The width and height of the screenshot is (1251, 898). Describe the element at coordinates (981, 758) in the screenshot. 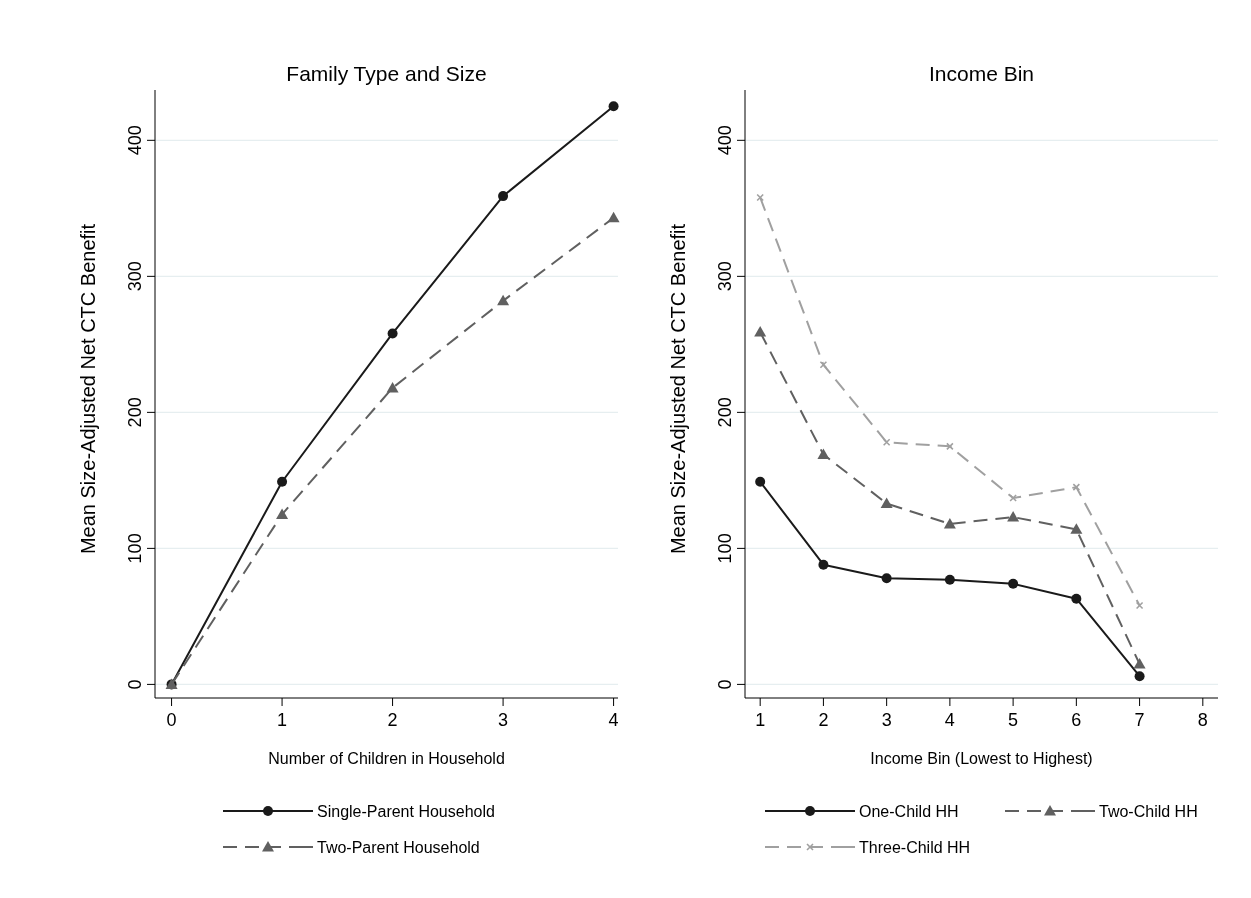

I see `x-axis-title: Income Bin (Lowest to Highest)` at that location.